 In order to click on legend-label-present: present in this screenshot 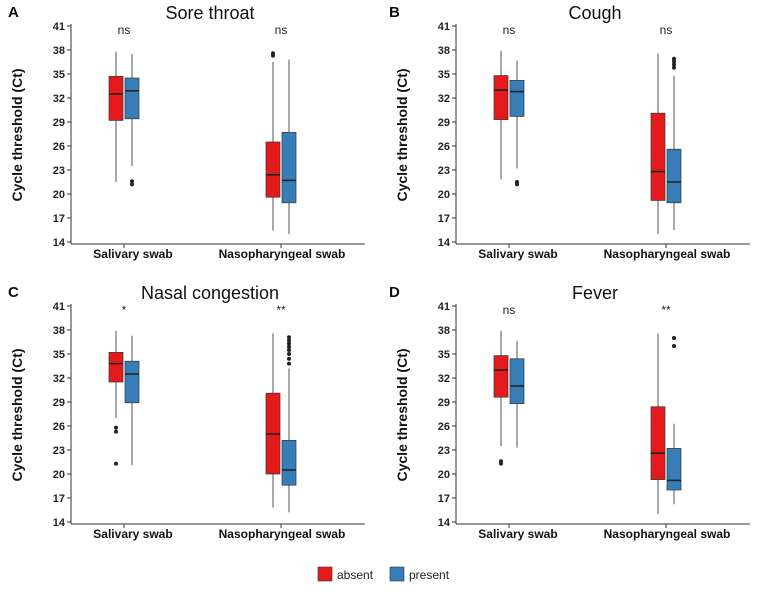, I will do `click(429, 575)`.